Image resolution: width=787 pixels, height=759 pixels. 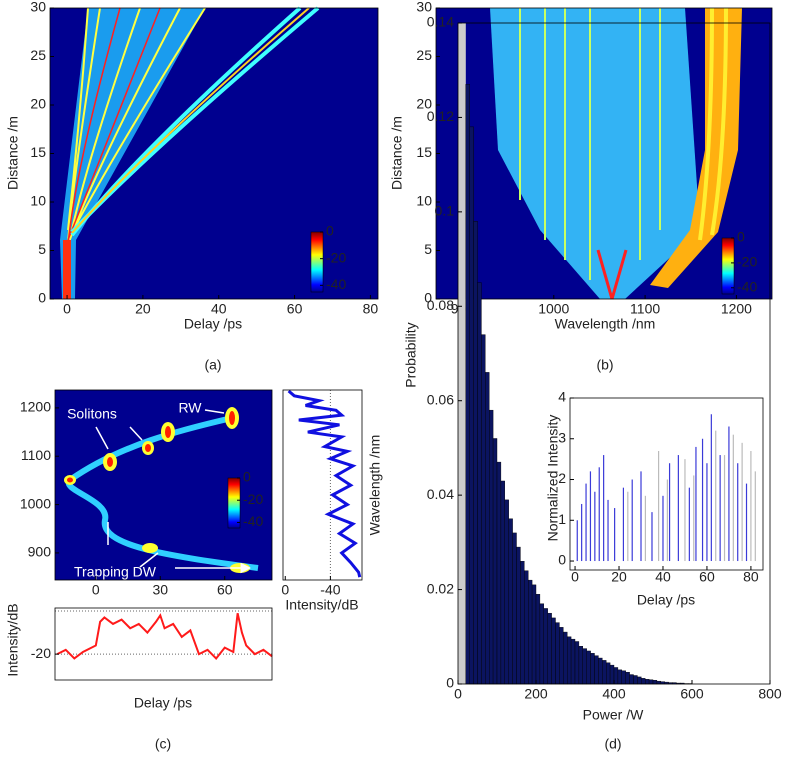 I want to click on annotation: RW, so click(x=190, y=408).